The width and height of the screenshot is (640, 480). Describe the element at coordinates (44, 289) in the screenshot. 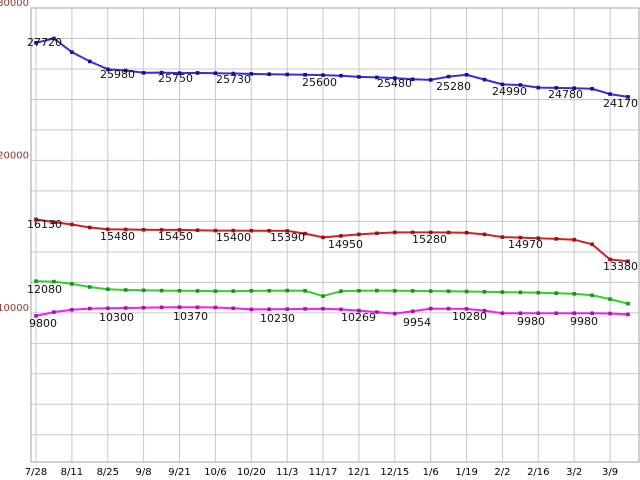

I see `data-label-green: 12080` at that location.